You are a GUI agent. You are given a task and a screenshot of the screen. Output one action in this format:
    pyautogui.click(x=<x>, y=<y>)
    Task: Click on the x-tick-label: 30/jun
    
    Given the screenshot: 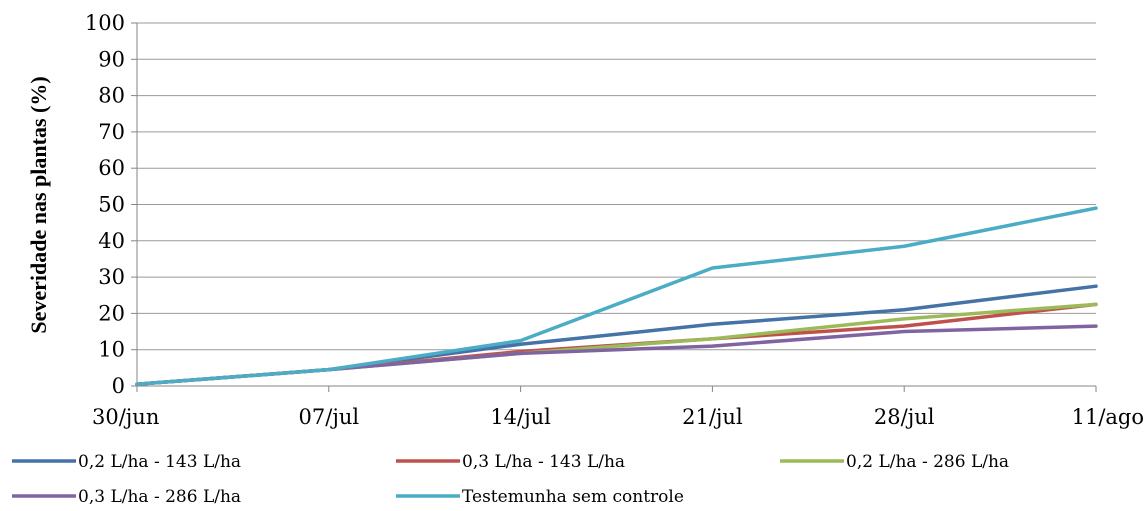 What is the action you would take?
    pyautogui.click(x=125, y=417)
    